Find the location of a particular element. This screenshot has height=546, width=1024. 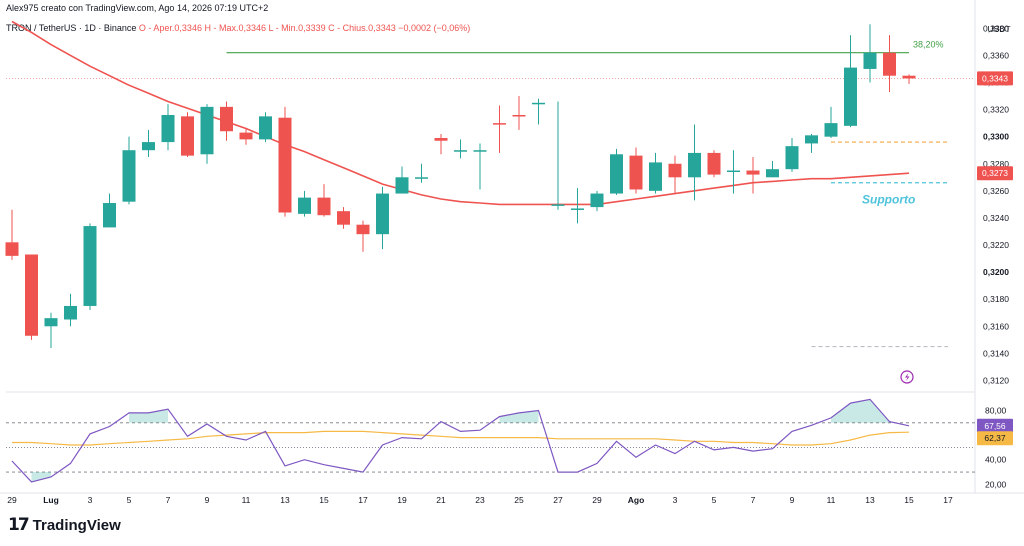

time-tick-label: 13 is located at coordinates (870, 500).